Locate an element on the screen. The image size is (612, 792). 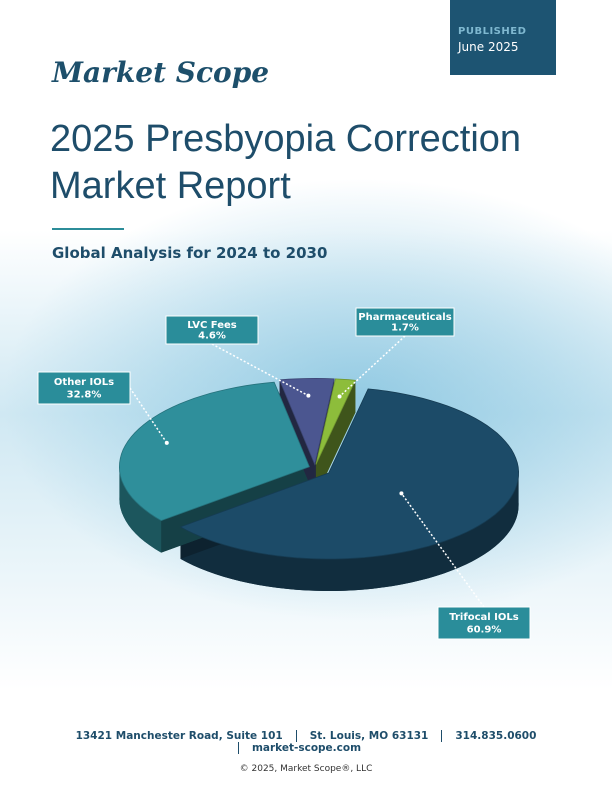
title: 2025 Presbyopia Correction Market Report is located at coordinates (286, 162).